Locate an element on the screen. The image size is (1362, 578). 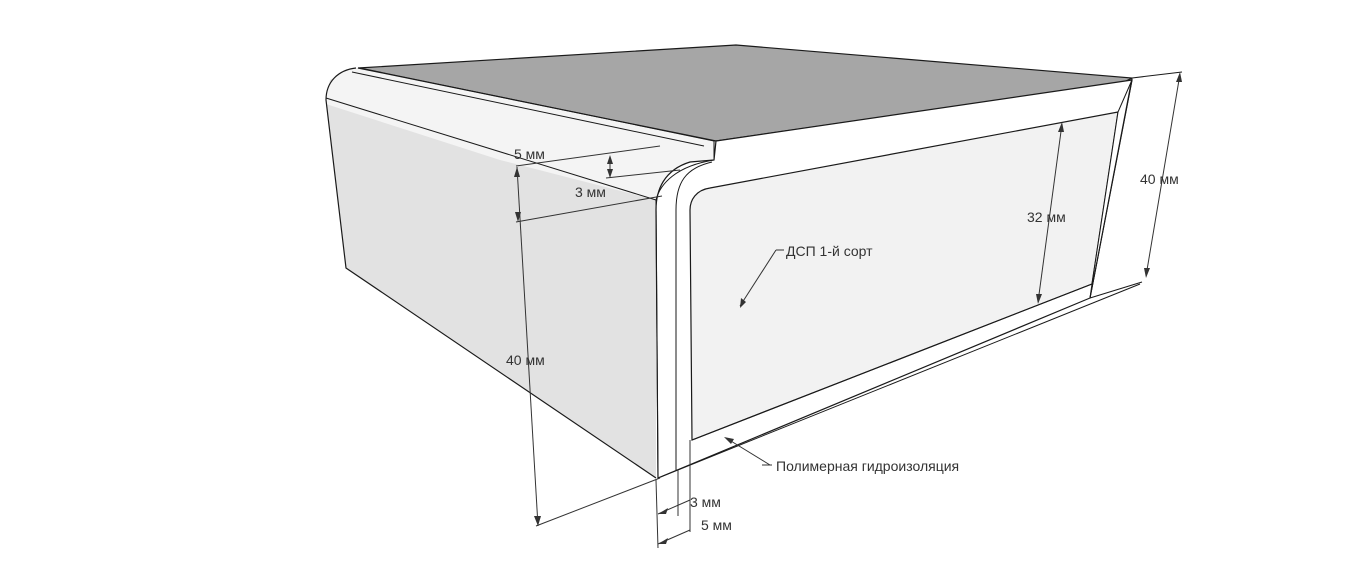
label-right-40mm: 40 мм is located at coordinates (1159, 179).